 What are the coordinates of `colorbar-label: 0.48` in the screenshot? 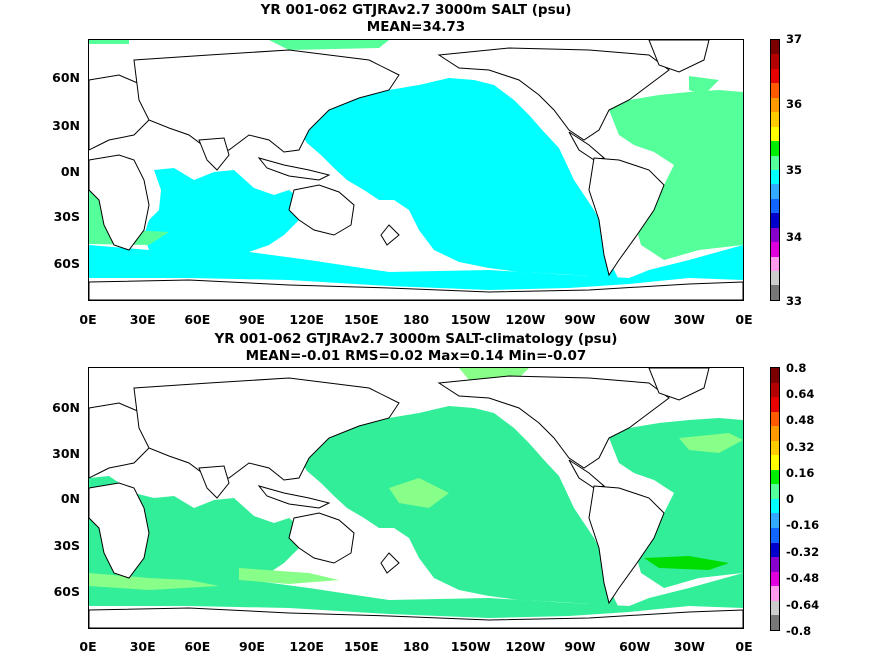 It's located at (800, 420).